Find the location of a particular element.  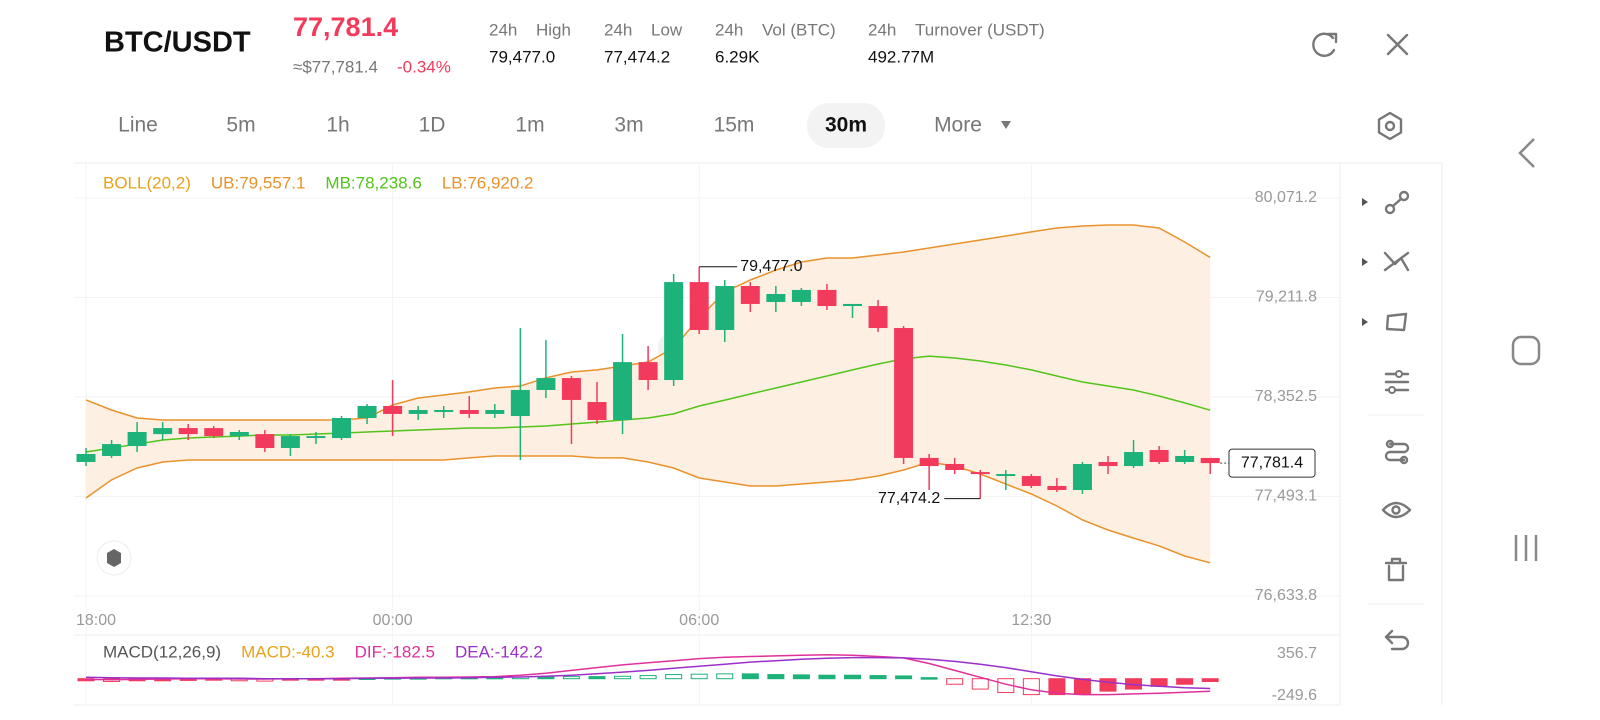

low-label: 77,474.2 is located at coordinates (909, 498).